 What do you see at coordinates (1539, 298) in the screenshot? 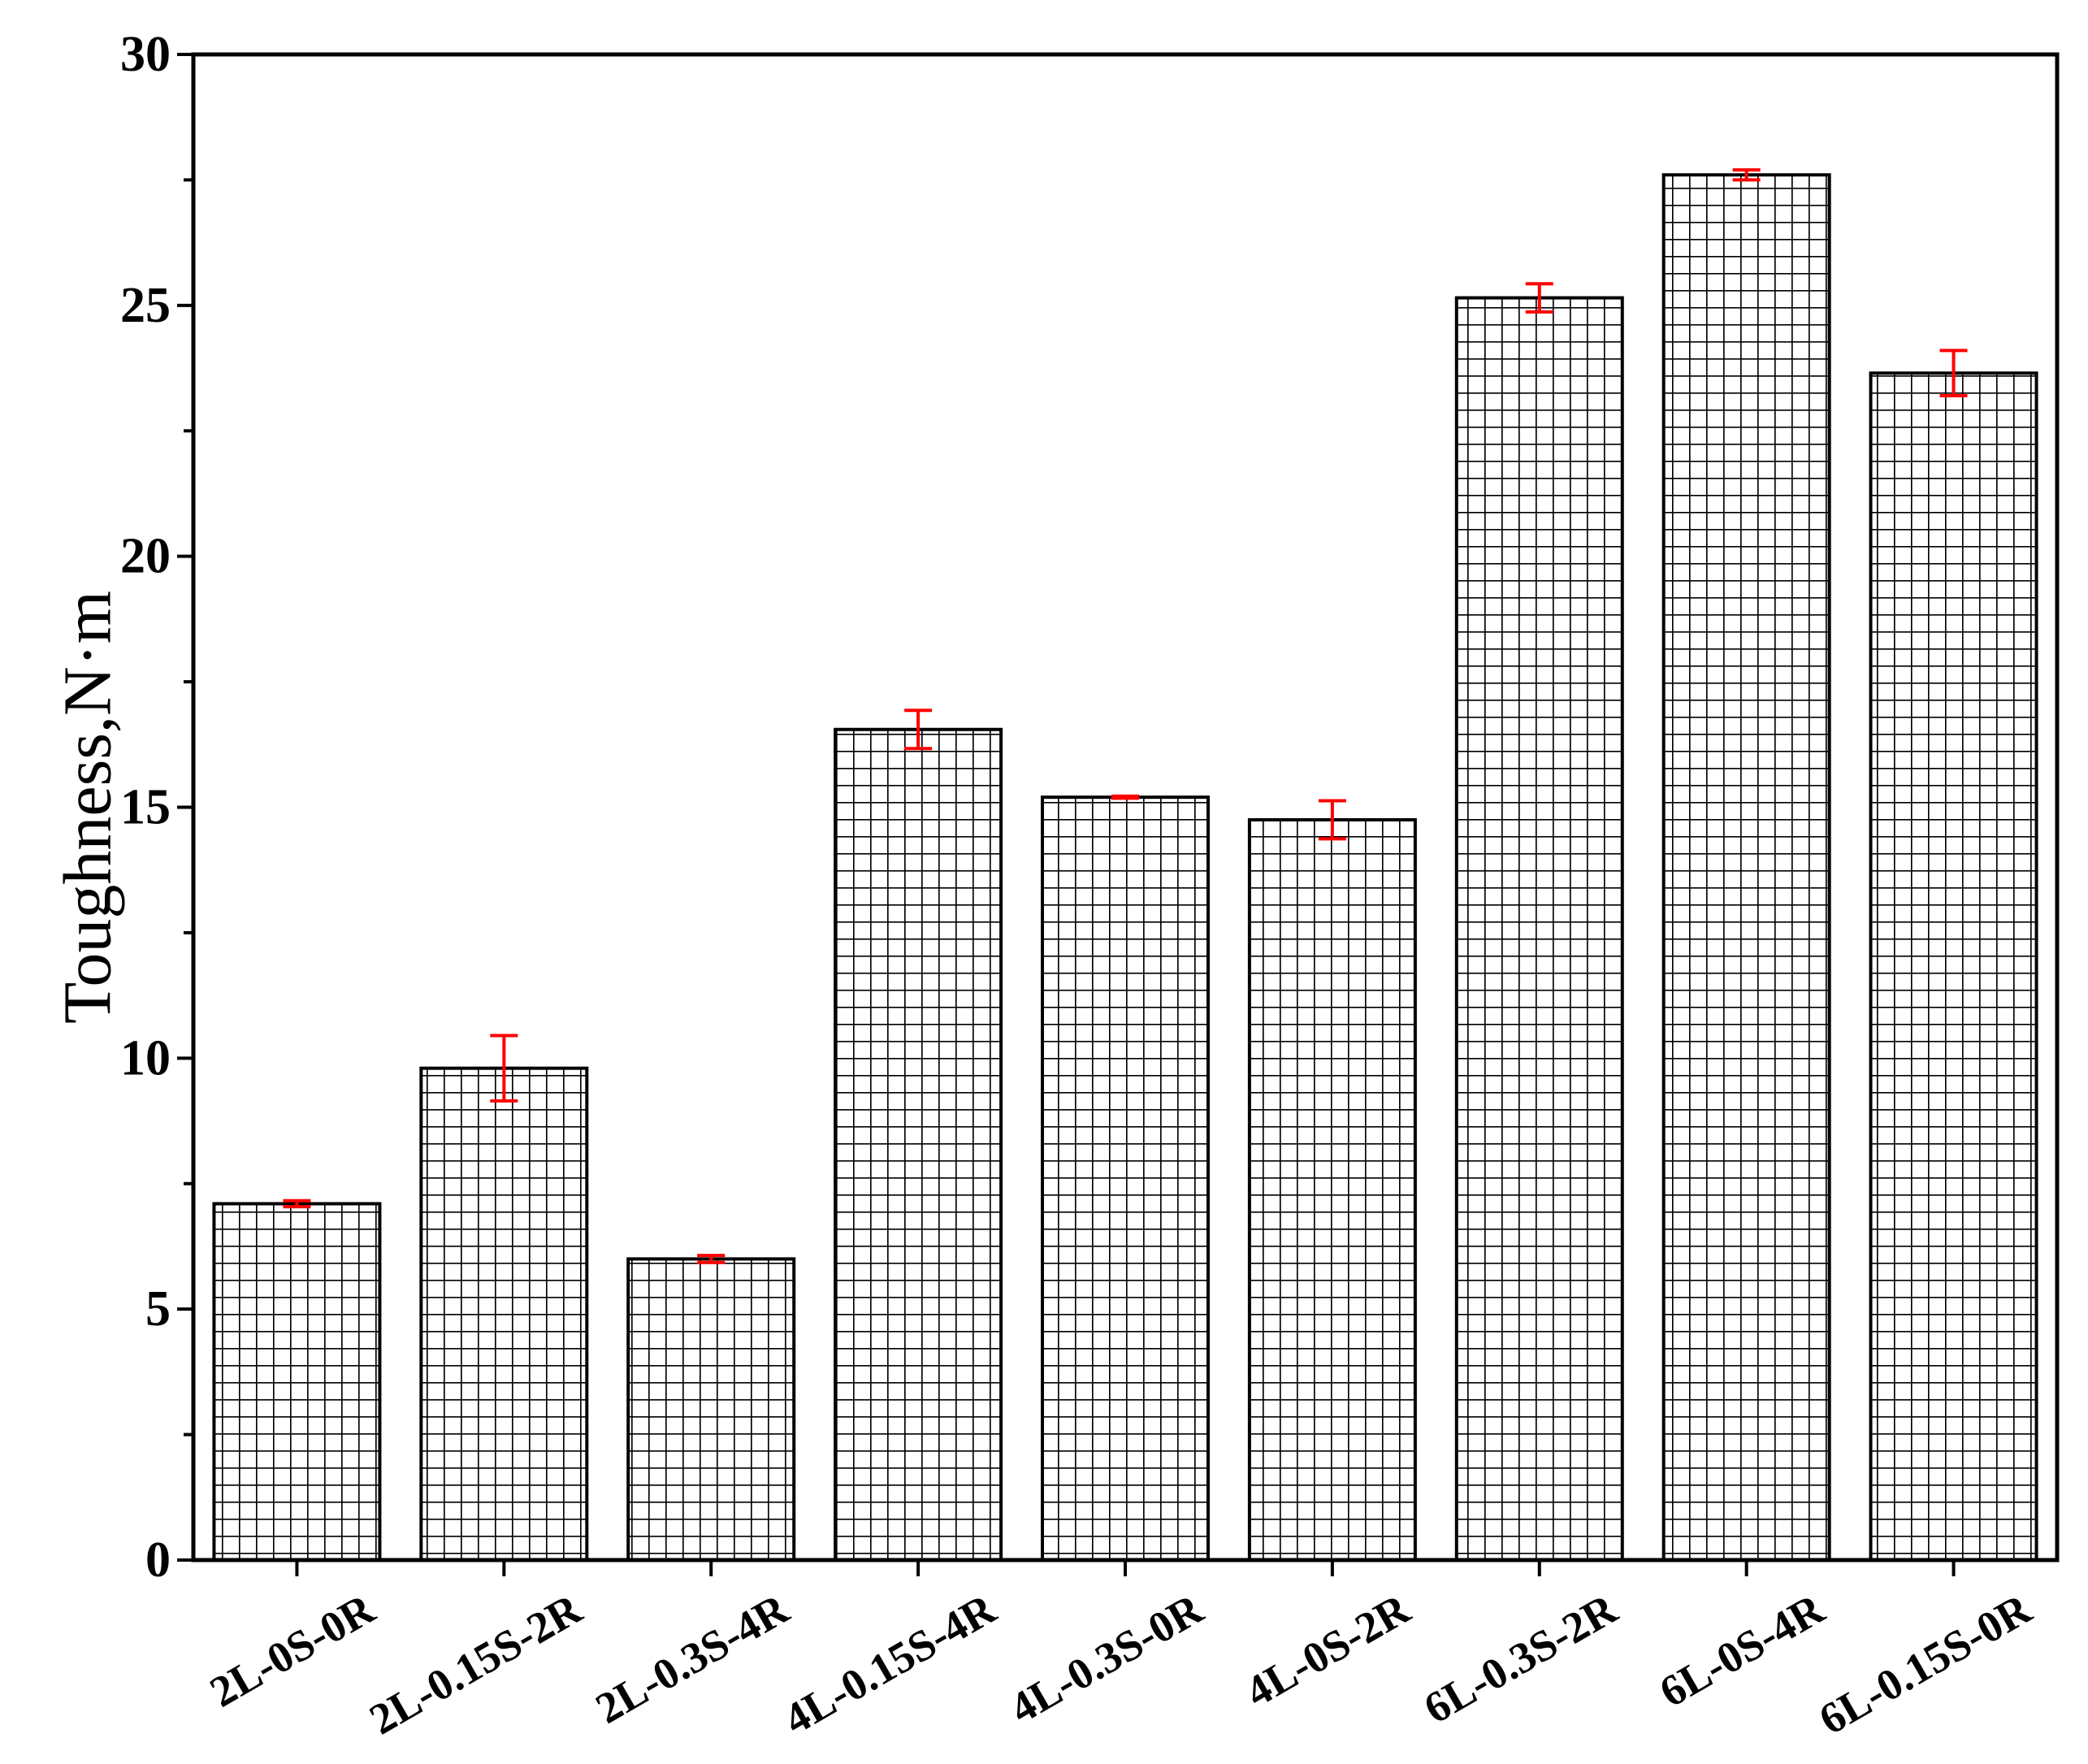
I see `error-bar-6L-0.3S-2R` at bounding box center [1539, 298].